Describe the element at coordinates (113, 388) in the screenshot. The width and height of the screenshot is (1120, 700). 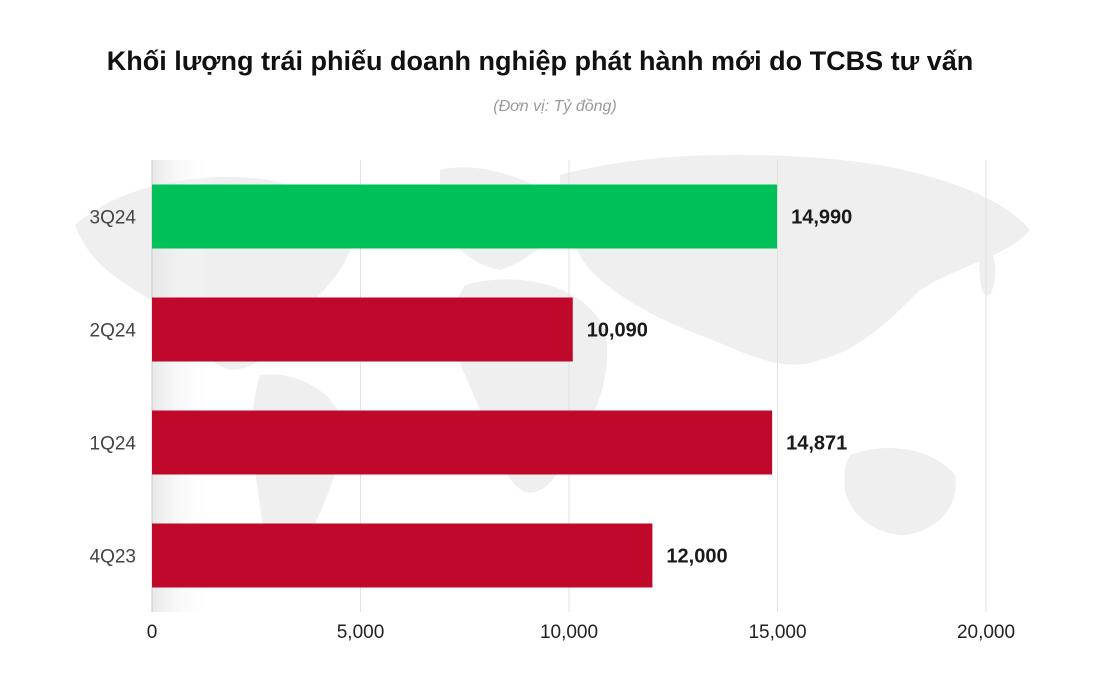
I see `category-labels: 3Q24 2Q24 1Q24 4Q23` at that location.